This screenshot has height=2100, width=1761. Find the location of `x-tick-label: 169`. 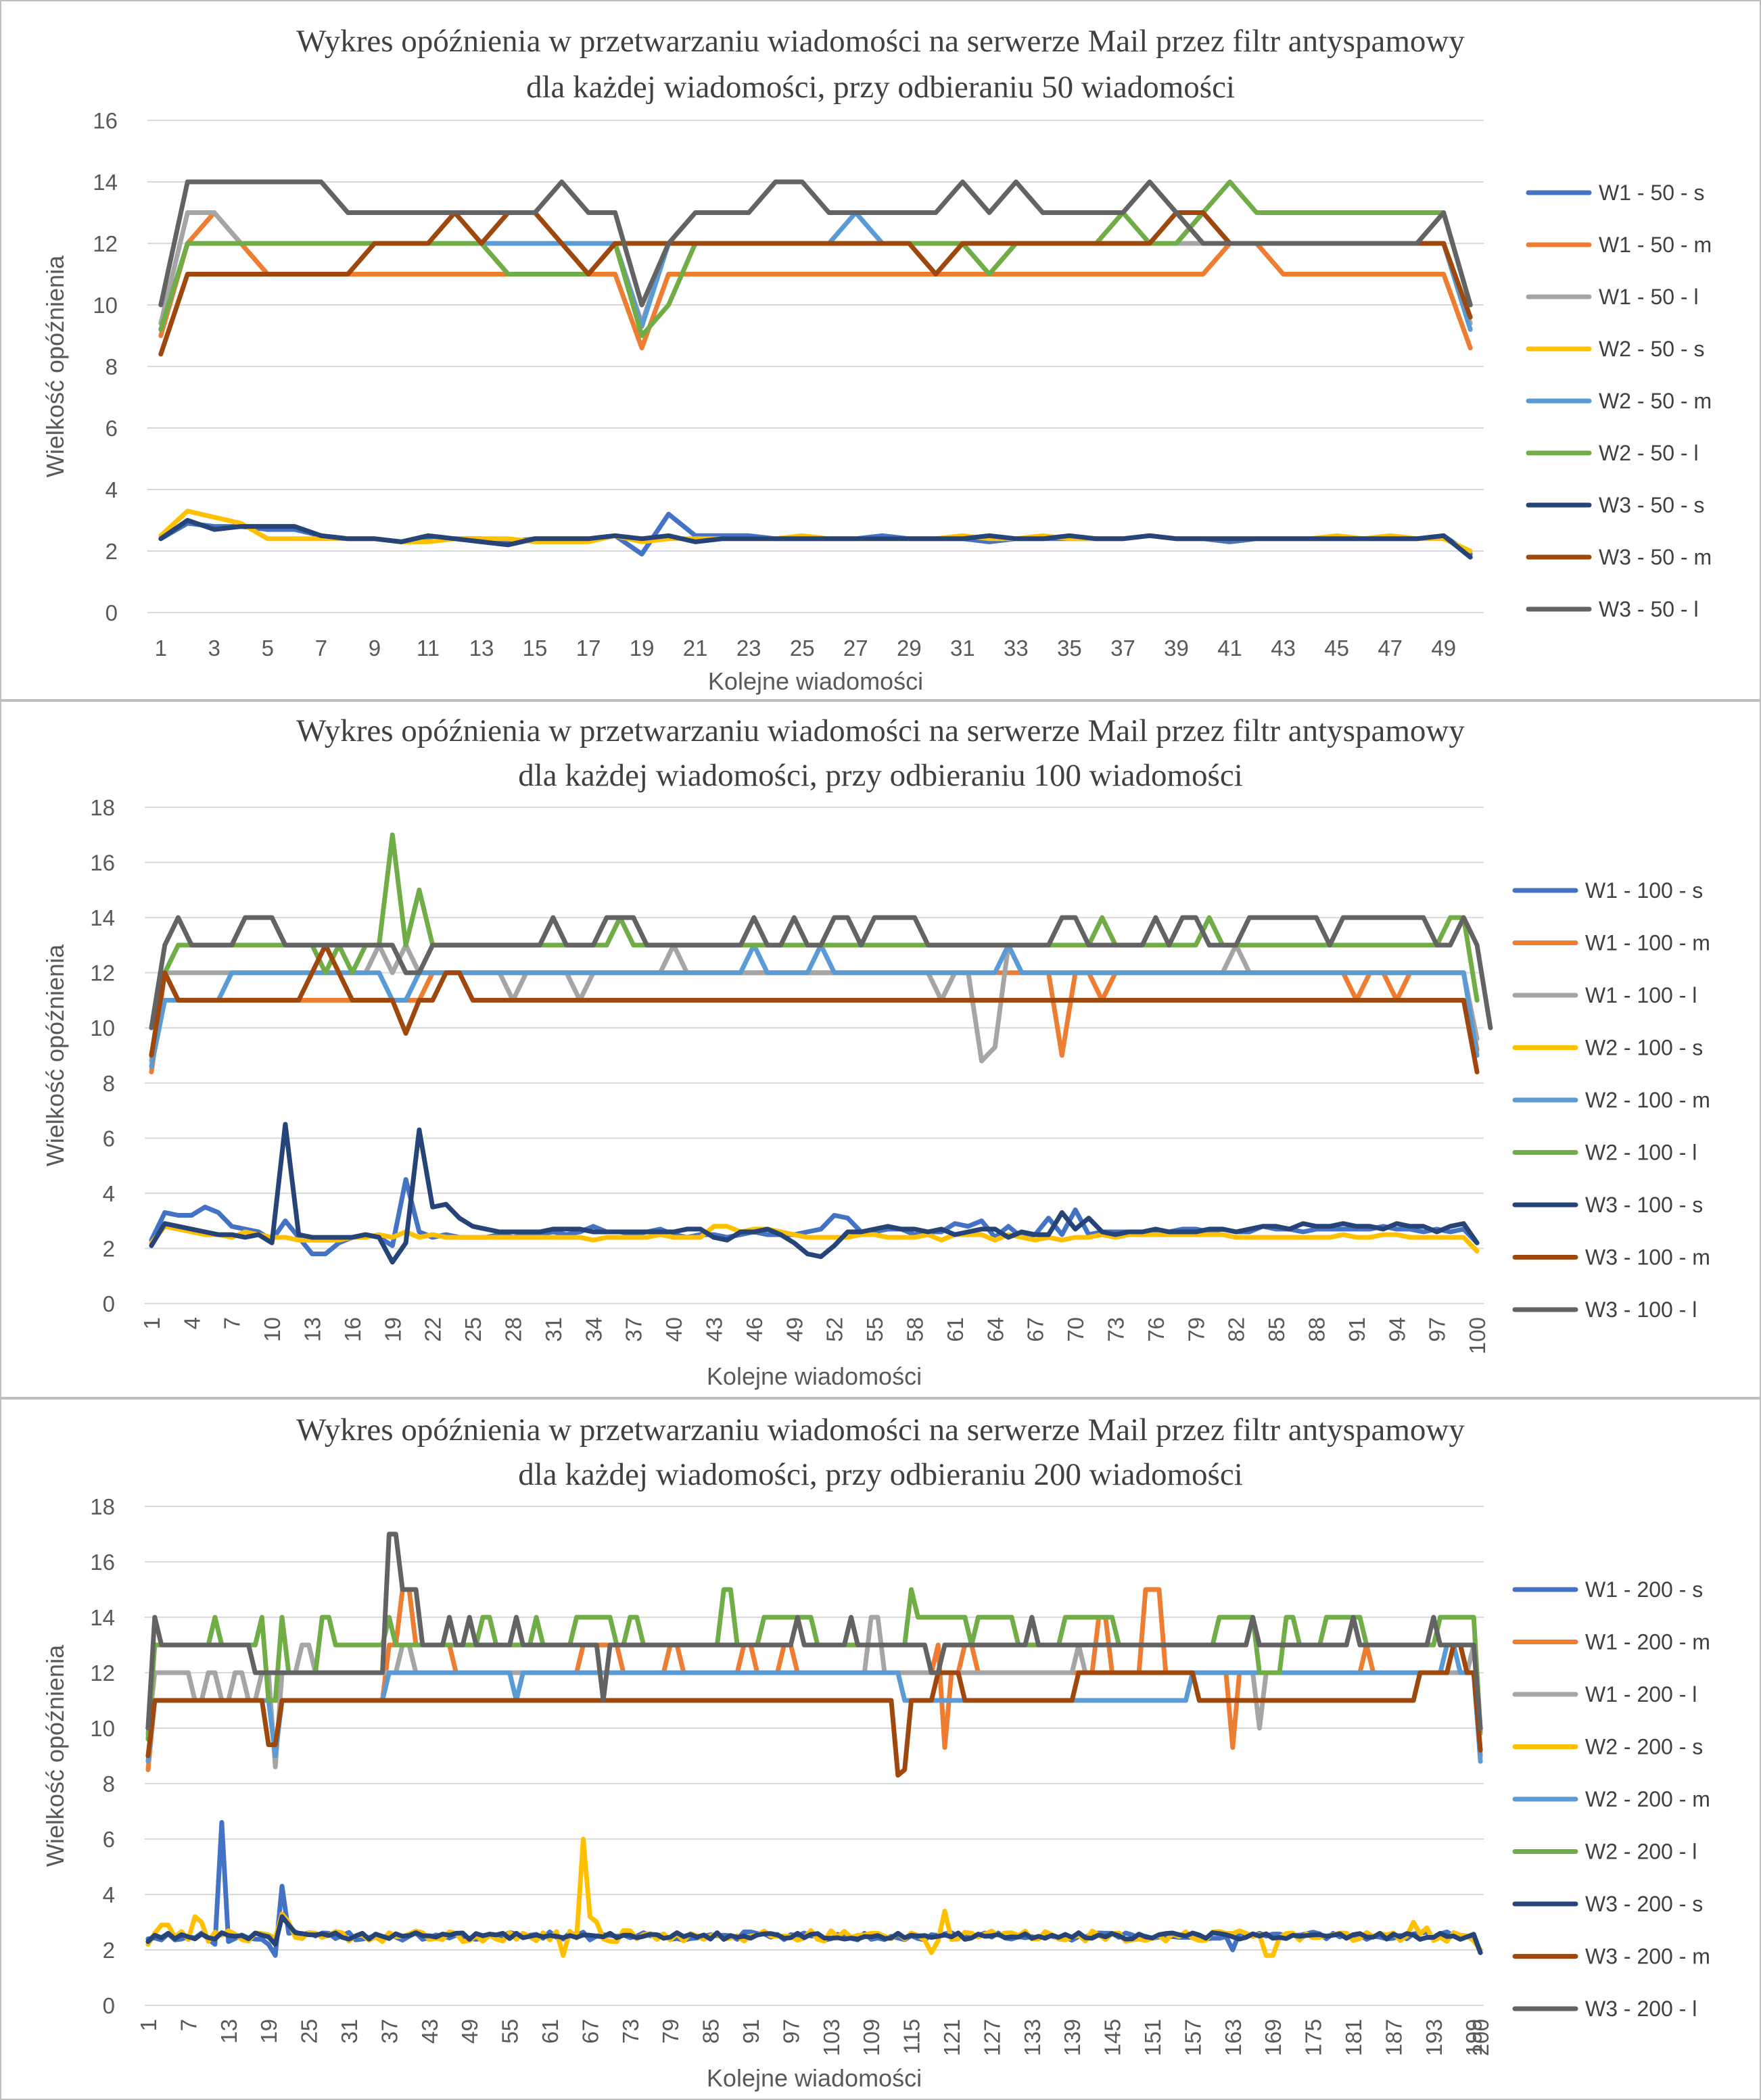

x-tick-label: 169 is located at coordinates (1273, 2037).